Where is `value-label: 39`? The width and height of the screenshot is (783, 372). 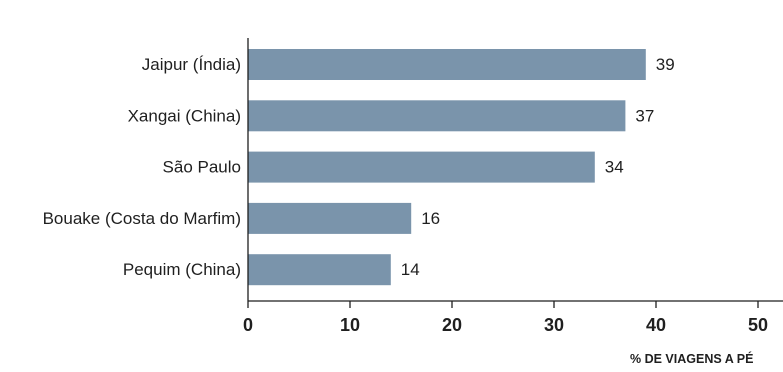 value-label: 39 is located at coordinates (665, 64).